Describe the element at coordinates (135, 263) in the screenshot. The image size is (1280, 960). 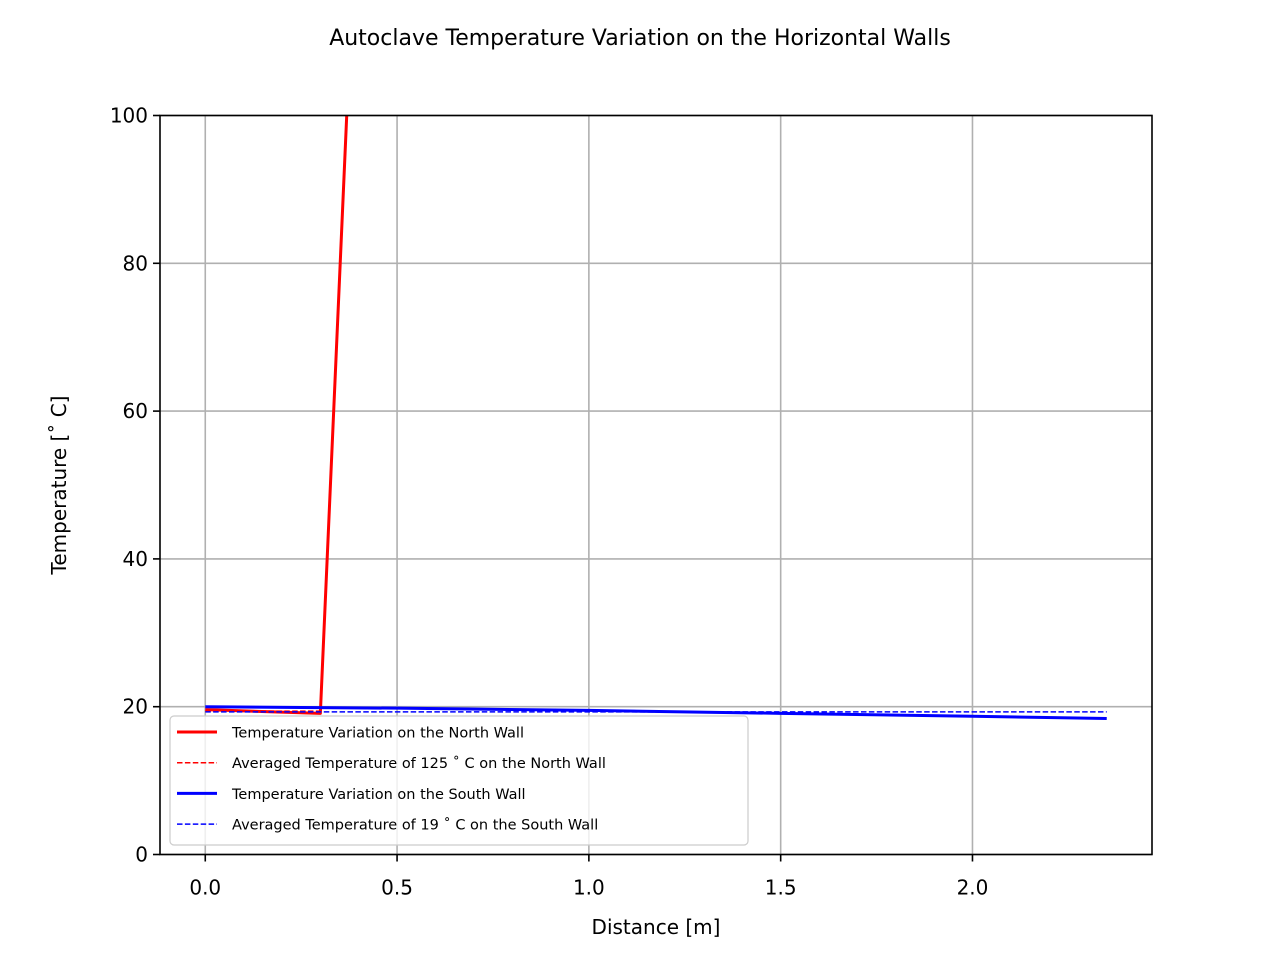
I see `y-tick-label: 80` at that location.